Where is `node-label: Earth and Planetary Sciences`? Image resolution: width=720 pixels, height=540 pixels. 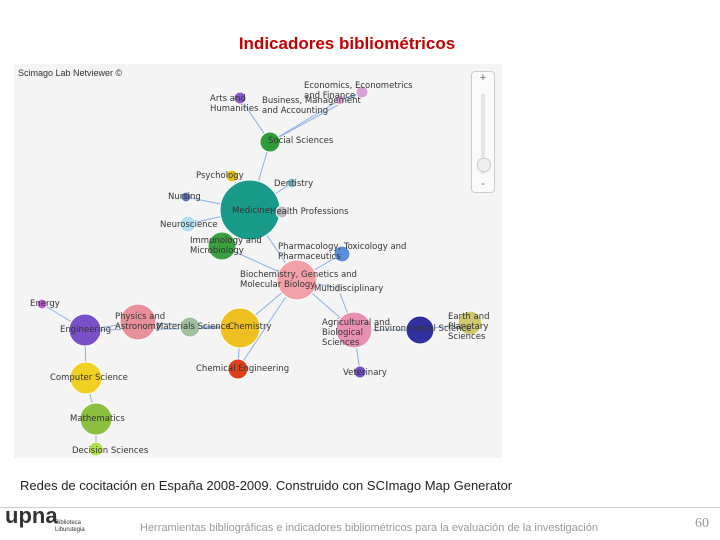
node-label: Earth and Planetary Sciences is located at coordinates (469, 327).